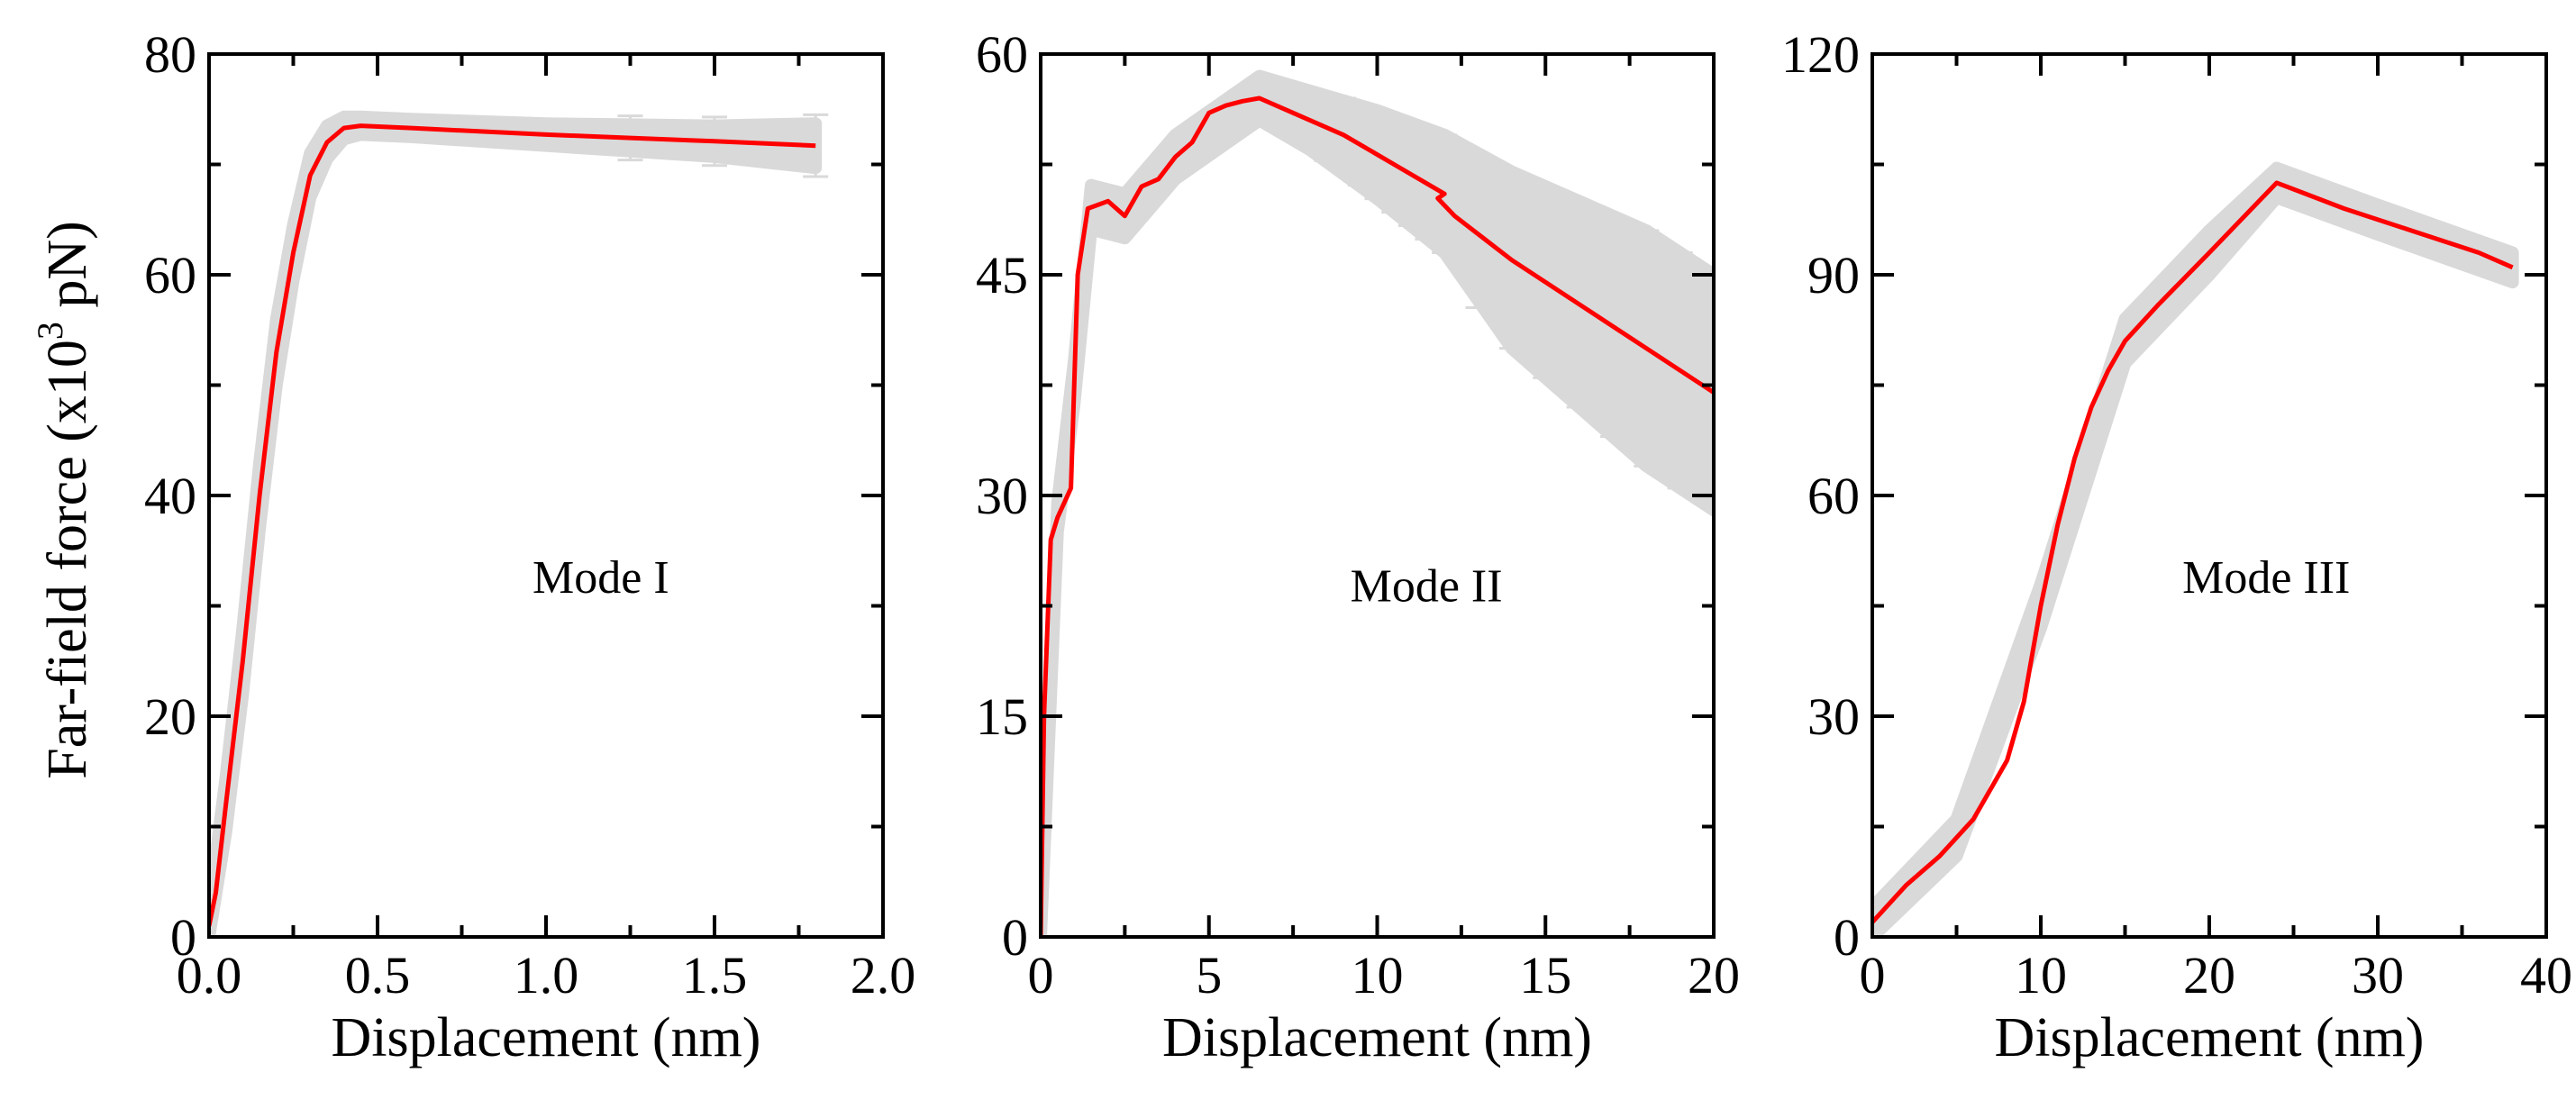 The height and width of the screenshot is (1109, 2576). I want to click on x-tick-label: 1.0, so click(546, 975).